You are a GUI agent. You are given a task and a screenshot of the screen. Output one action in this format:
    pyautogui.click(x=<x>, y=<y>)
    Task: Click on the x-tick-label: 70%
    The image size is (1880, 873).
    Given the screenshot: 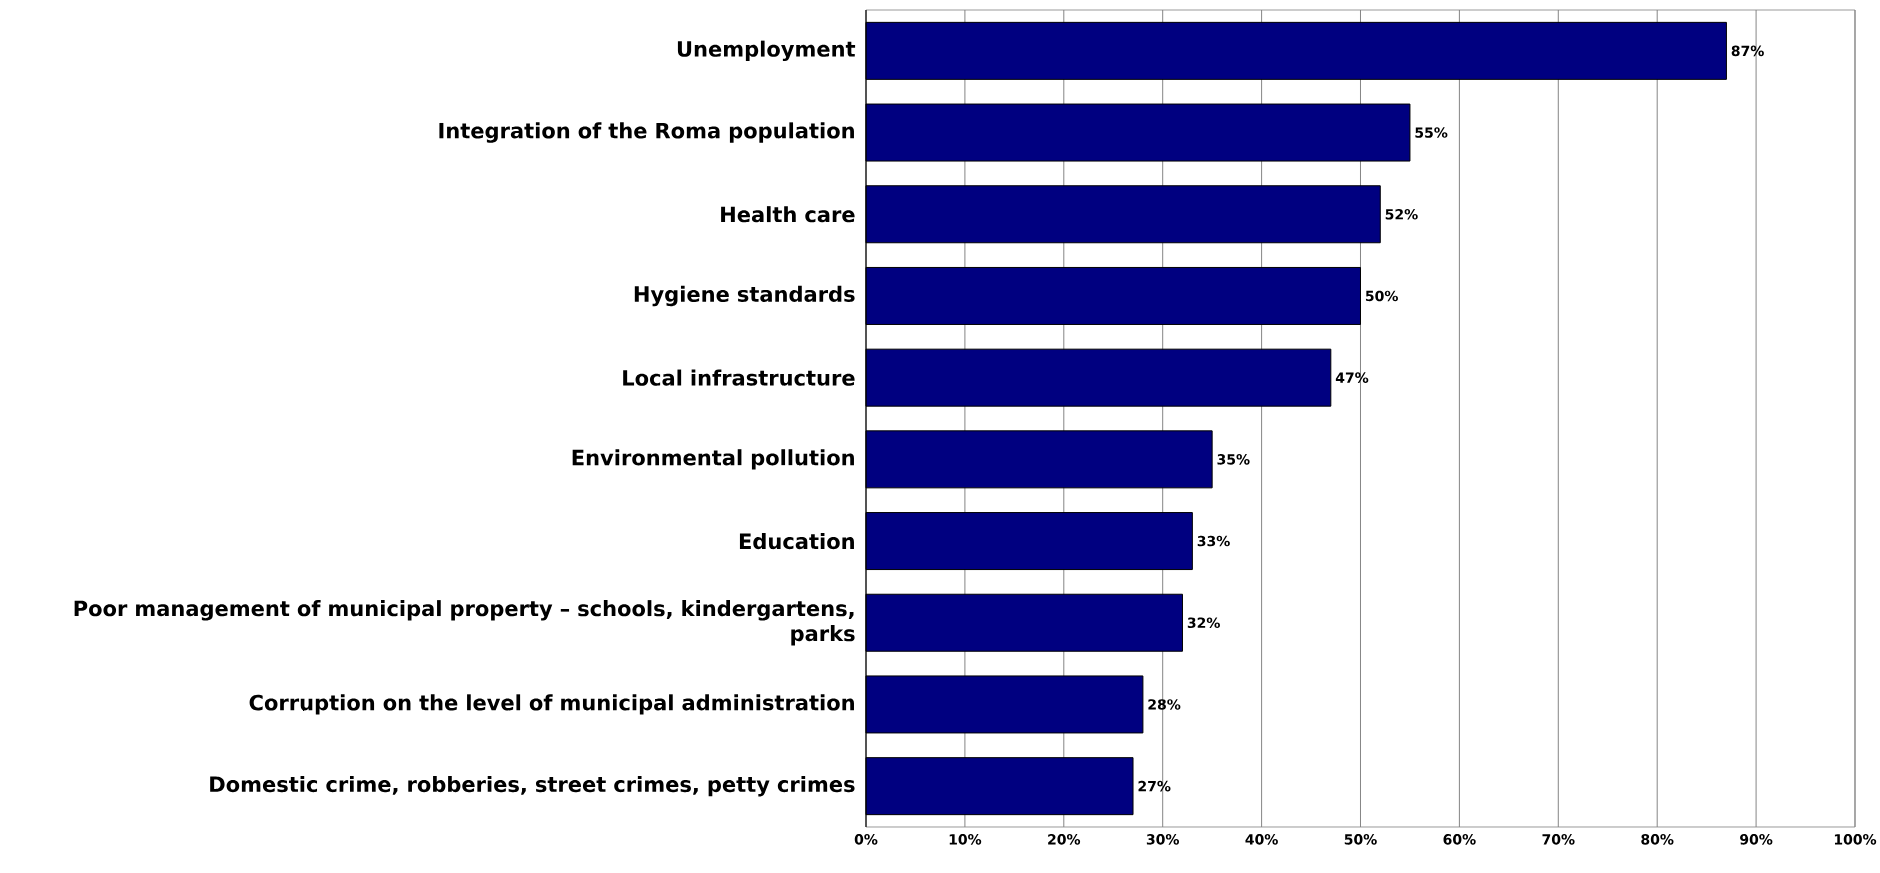 What is the action you would take?
    pyautogui.click(x=1558, y=839)
    